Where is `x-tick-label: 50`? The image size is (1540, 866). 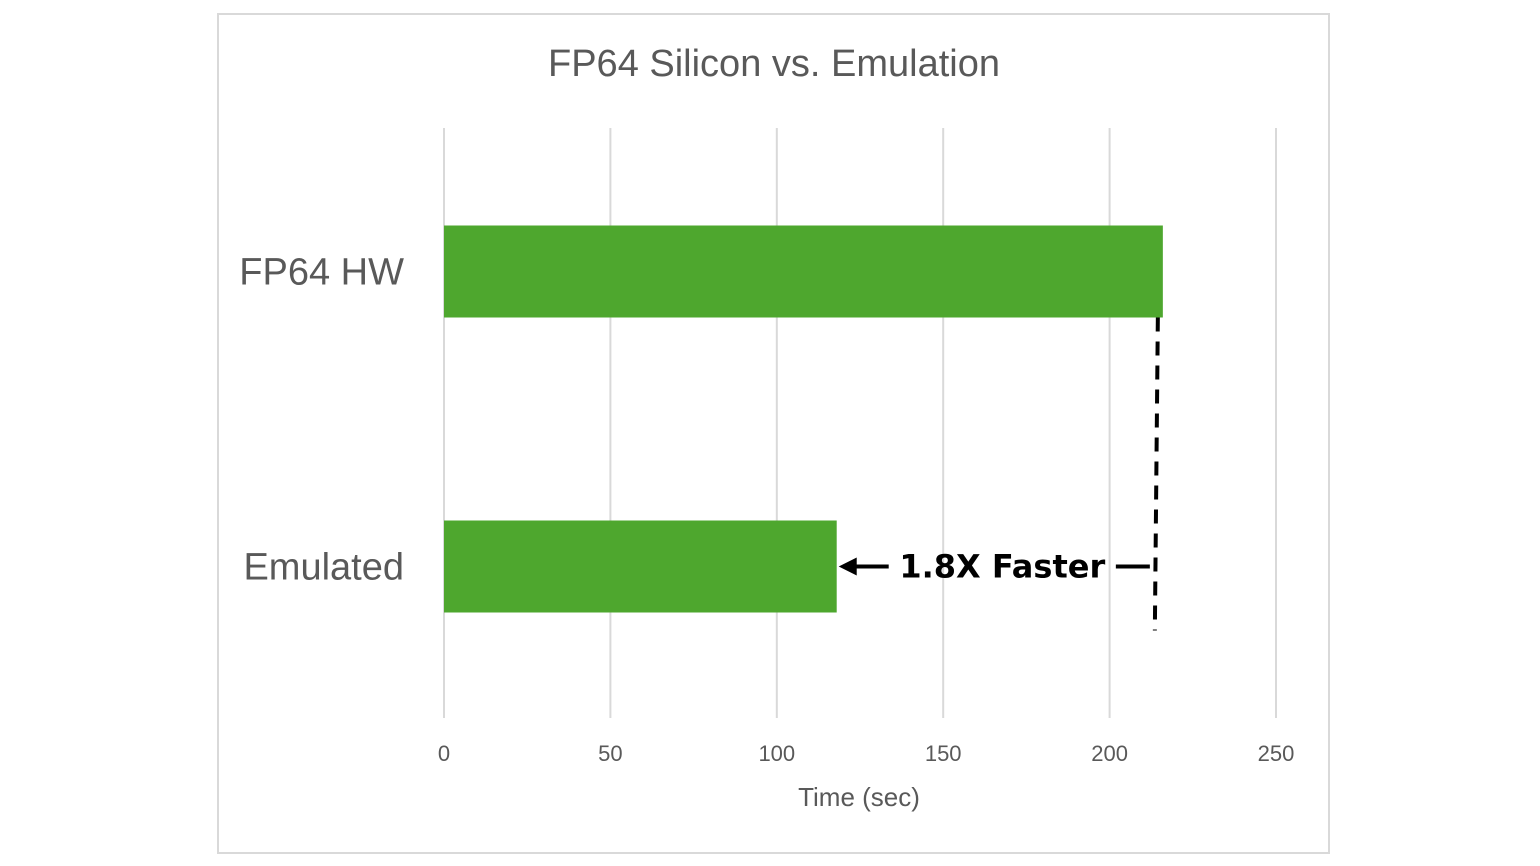 x-tick-label: 50 is located at coordinates (610, 753).